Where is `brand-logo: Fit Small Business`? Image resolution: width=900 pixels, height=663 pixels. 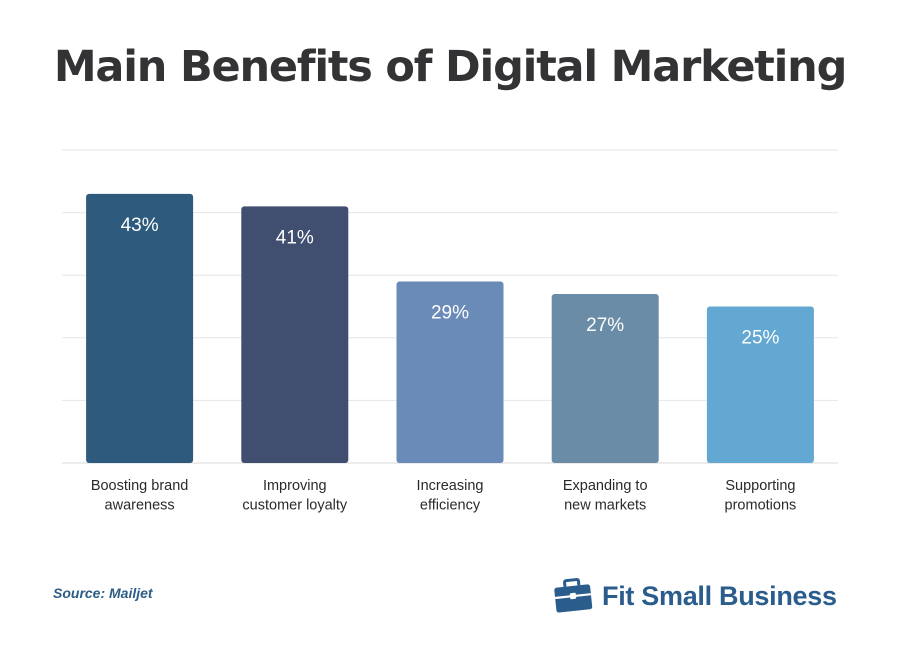 brand-logo: Fit Small Business is located at coordinates (694, 596).